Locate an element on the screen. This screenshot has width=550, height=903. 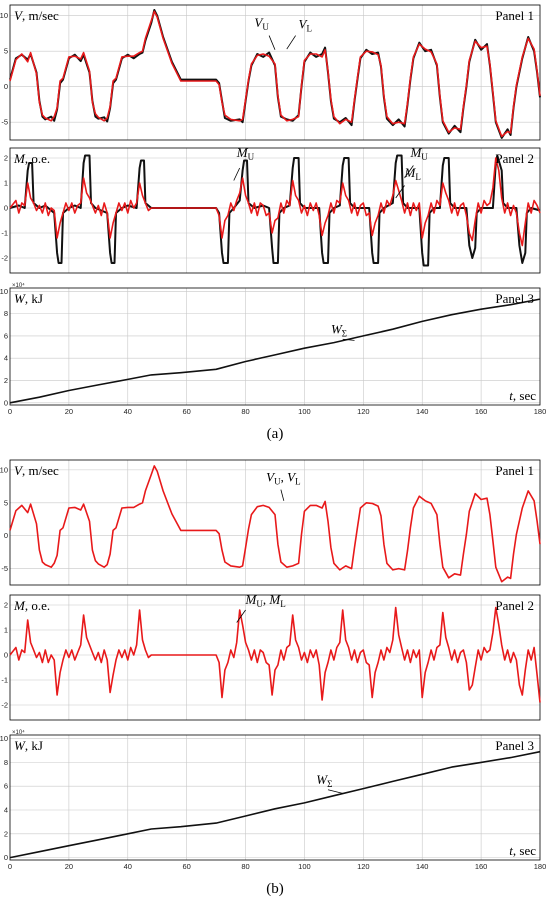
series-line-W_Σ is located at coordinates (275, 804).